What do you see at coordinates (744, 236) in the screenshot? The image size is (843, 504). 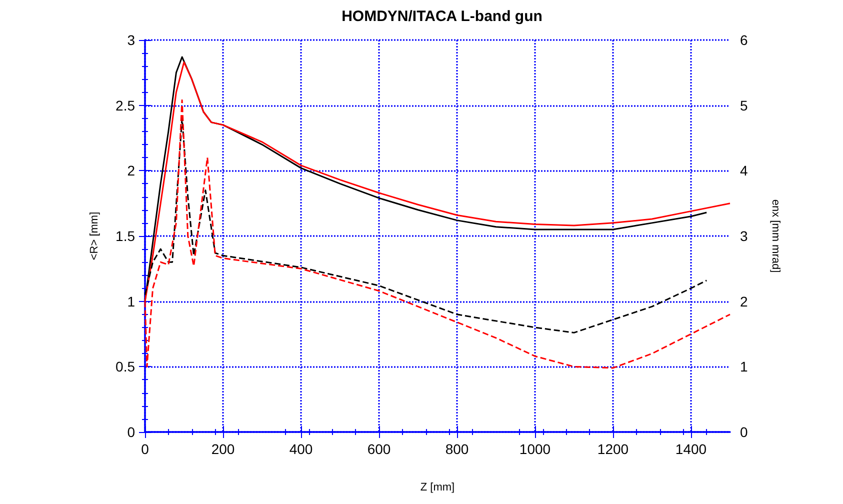 I see `y2-tick-label: 3` at bounding box center [744, 236].